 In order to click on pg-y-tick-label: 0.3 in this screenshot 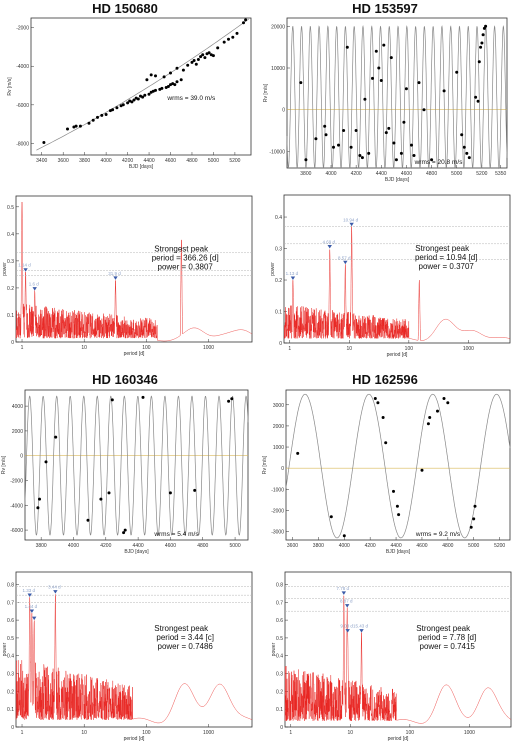, I will do `click(279, 675)`.